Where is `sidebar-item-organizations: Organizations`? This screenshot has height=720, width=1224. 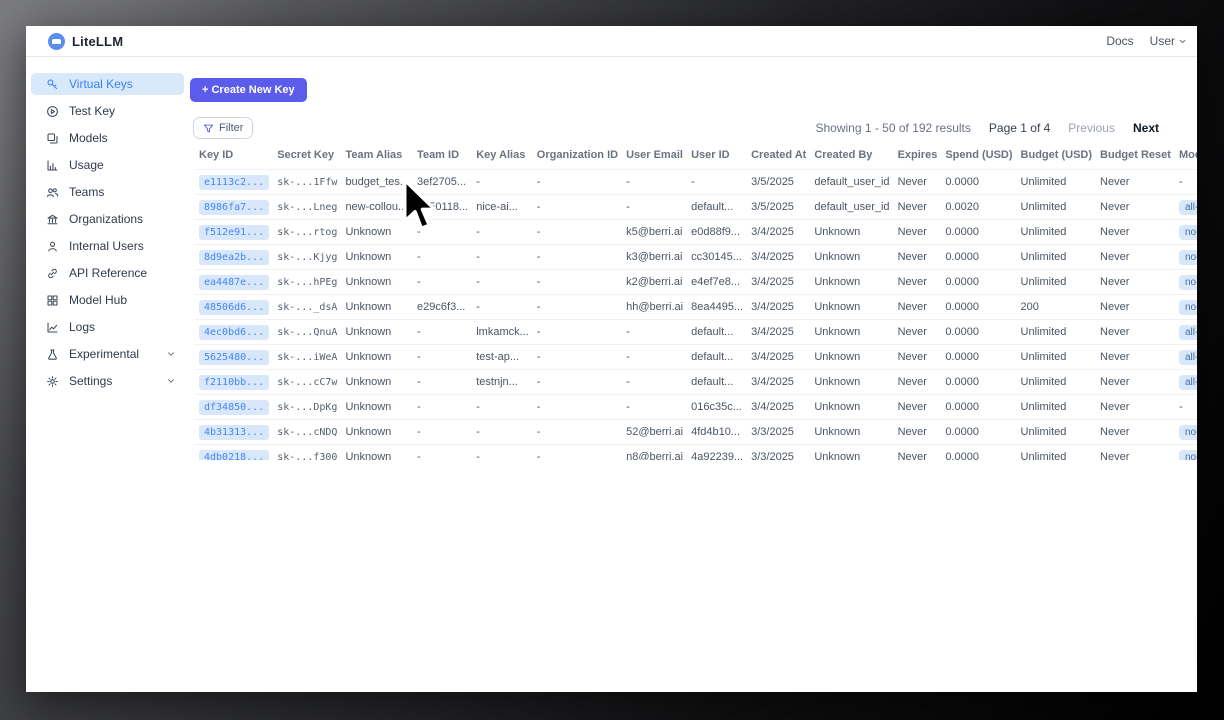 sidebar-item-organizations: Organizations is located at coordinates (107, 219).